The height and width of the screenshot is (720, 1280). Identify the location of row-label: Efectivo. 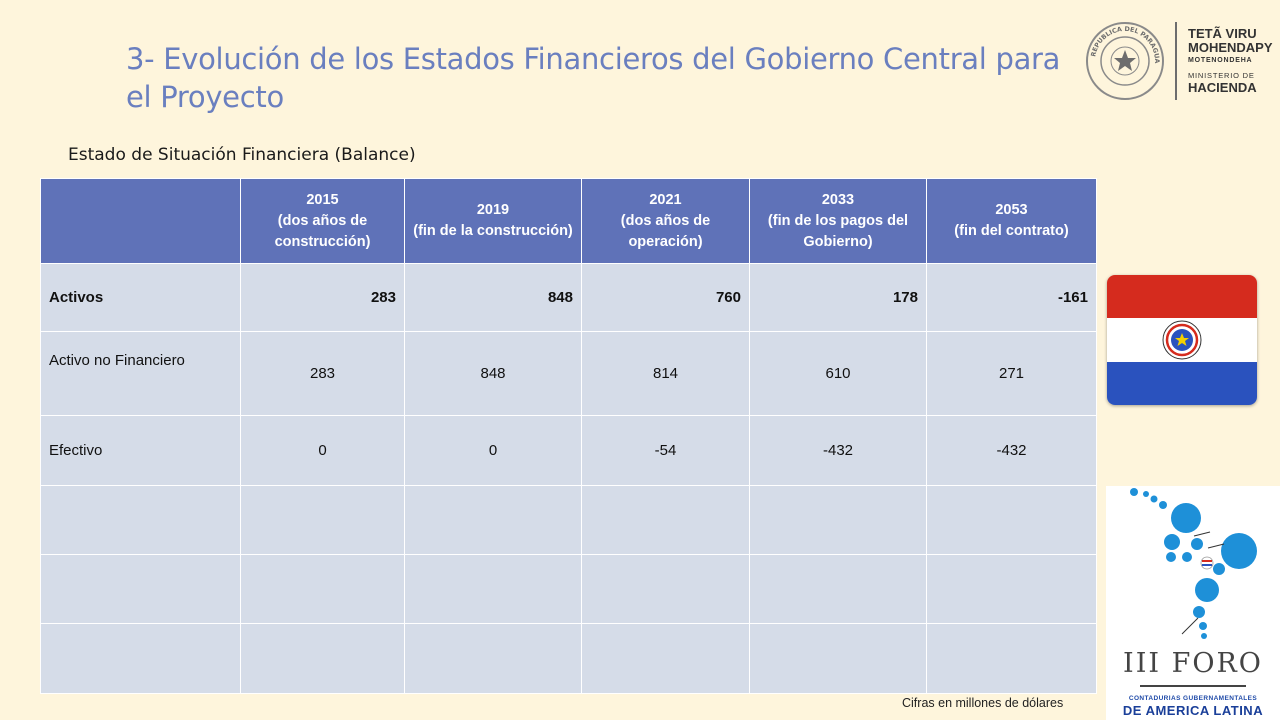
(140, 450).